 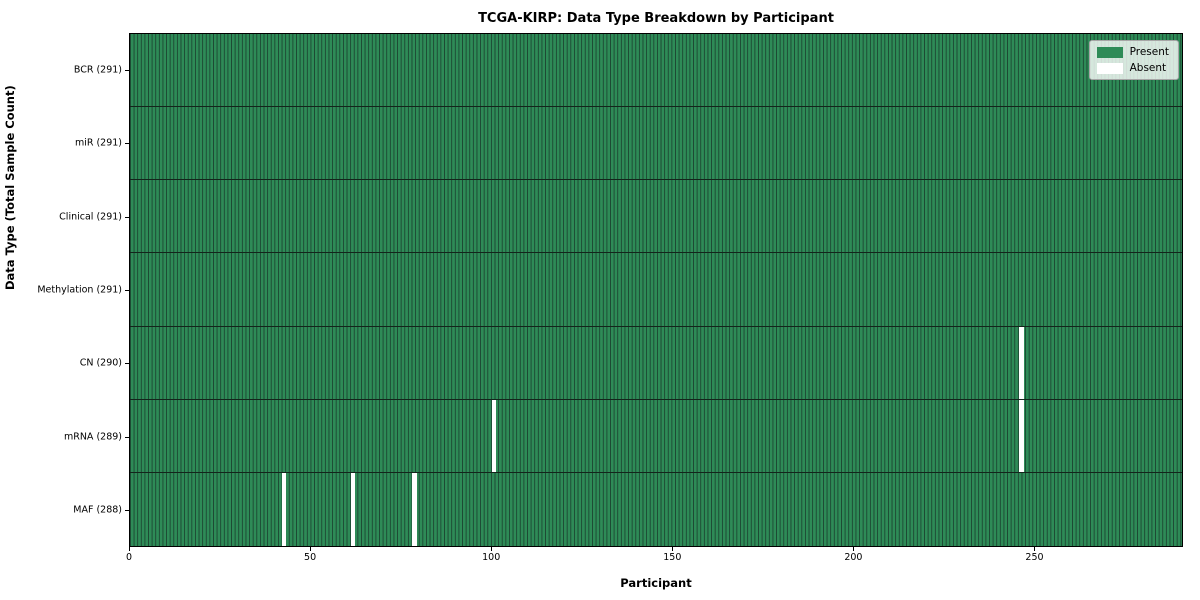 I want to click on x-tick-label: 50, so click(x=310, y=557).